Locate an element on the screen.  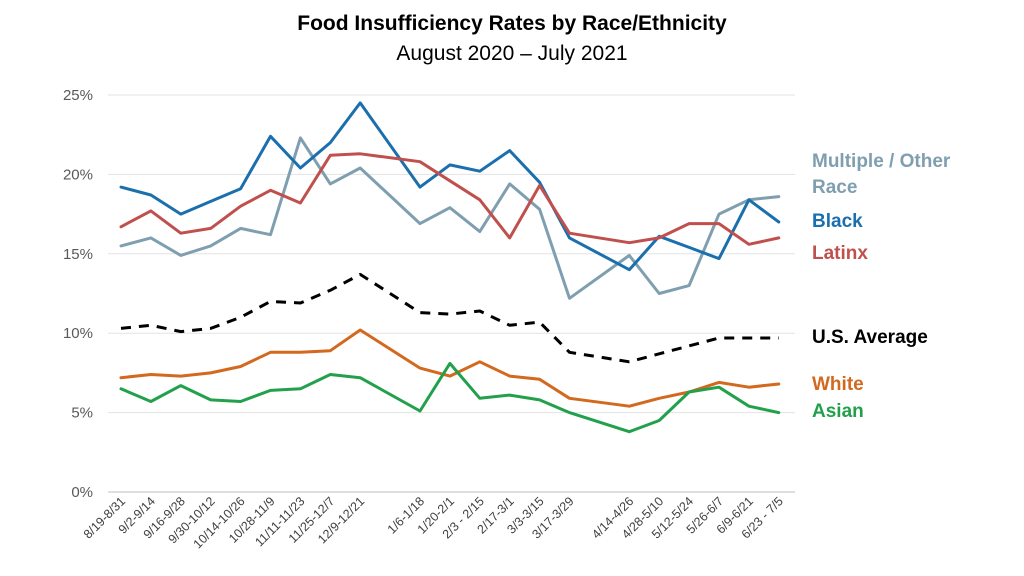
y-tick-label: 25% is located at coordinates (78, 95).